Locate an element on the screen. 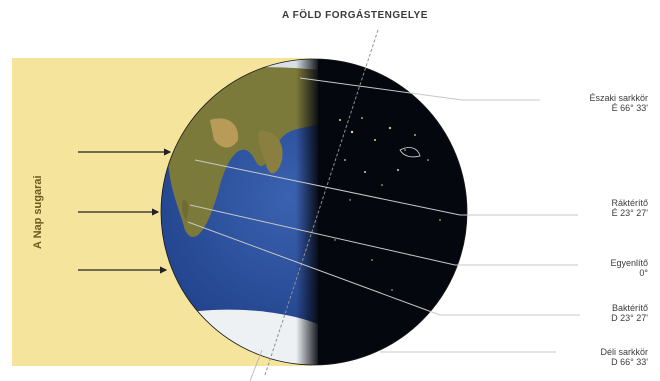  latitude-name: Egyenlítő is located at coordinates (629, 263).